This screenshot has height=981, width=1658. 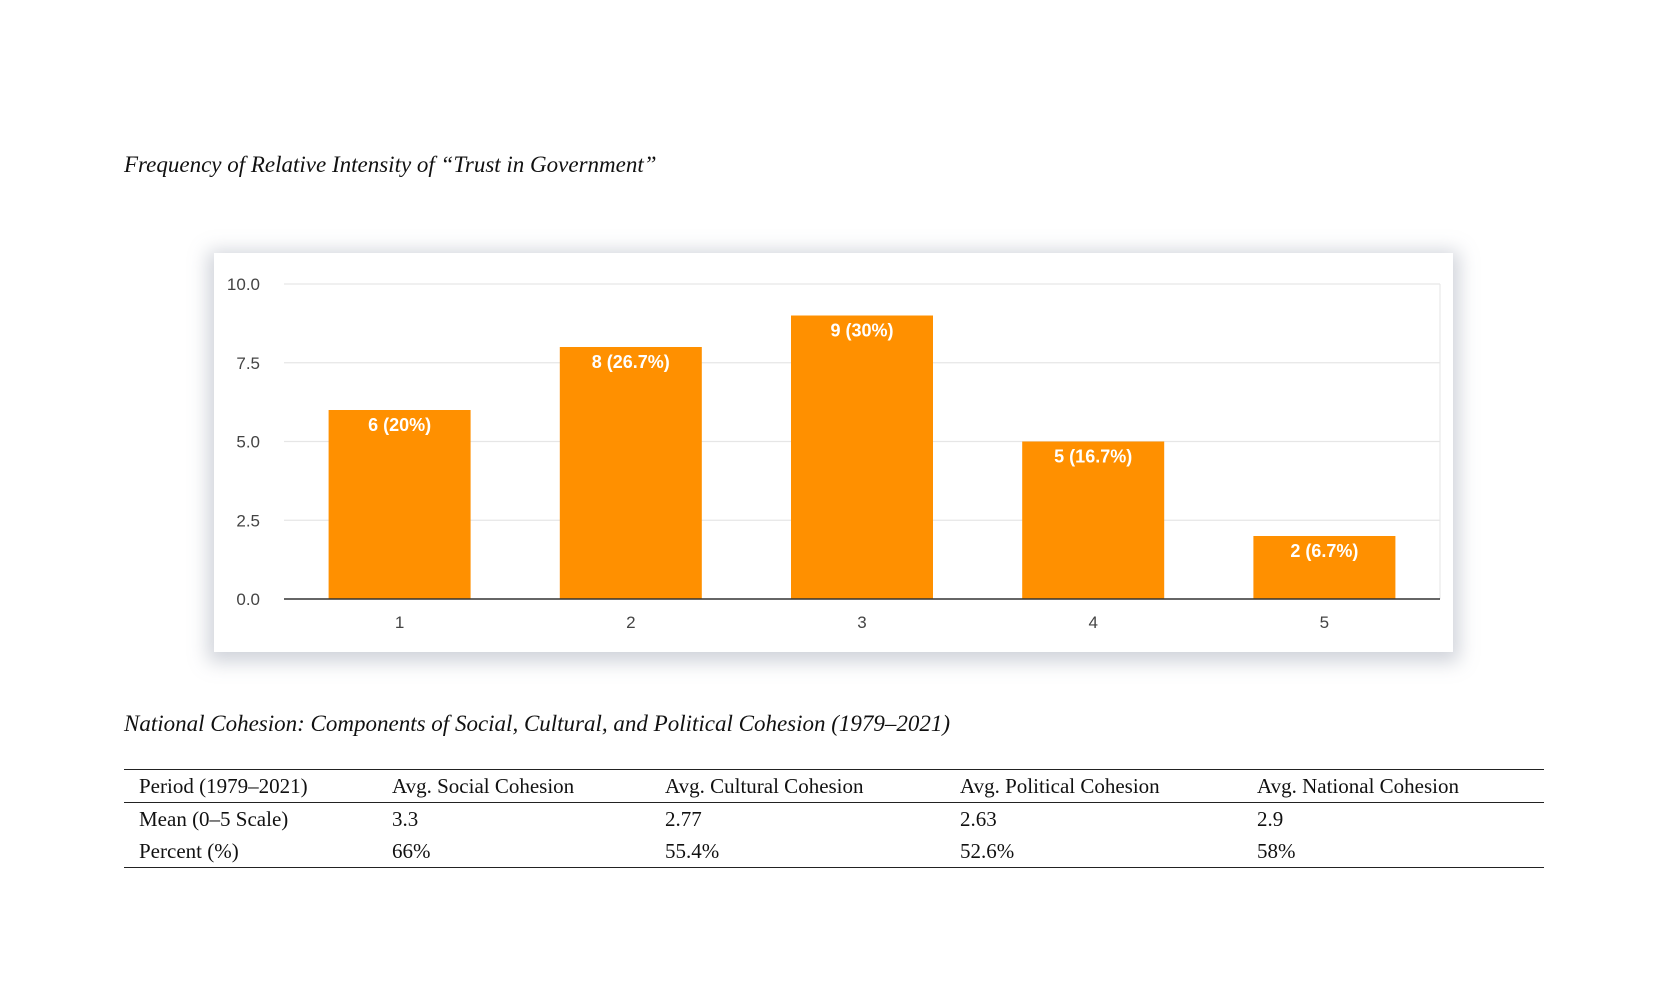 What do you see at coordinates (987, 851) in the screenshot?
I see `table-cell: 52.6%` at bounding box center [987, 851].